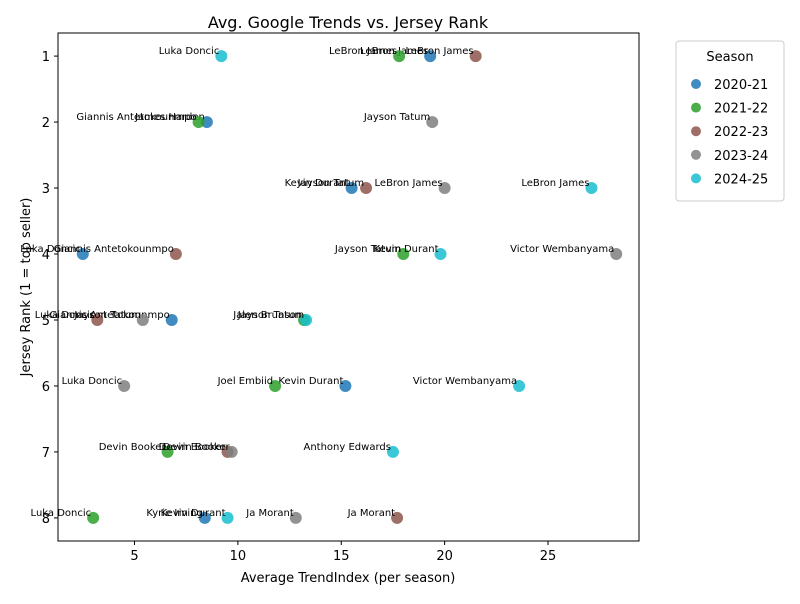 This screenshot has width=800, height=604. I want to click on x-tick-label: 20, so click(444, 556).